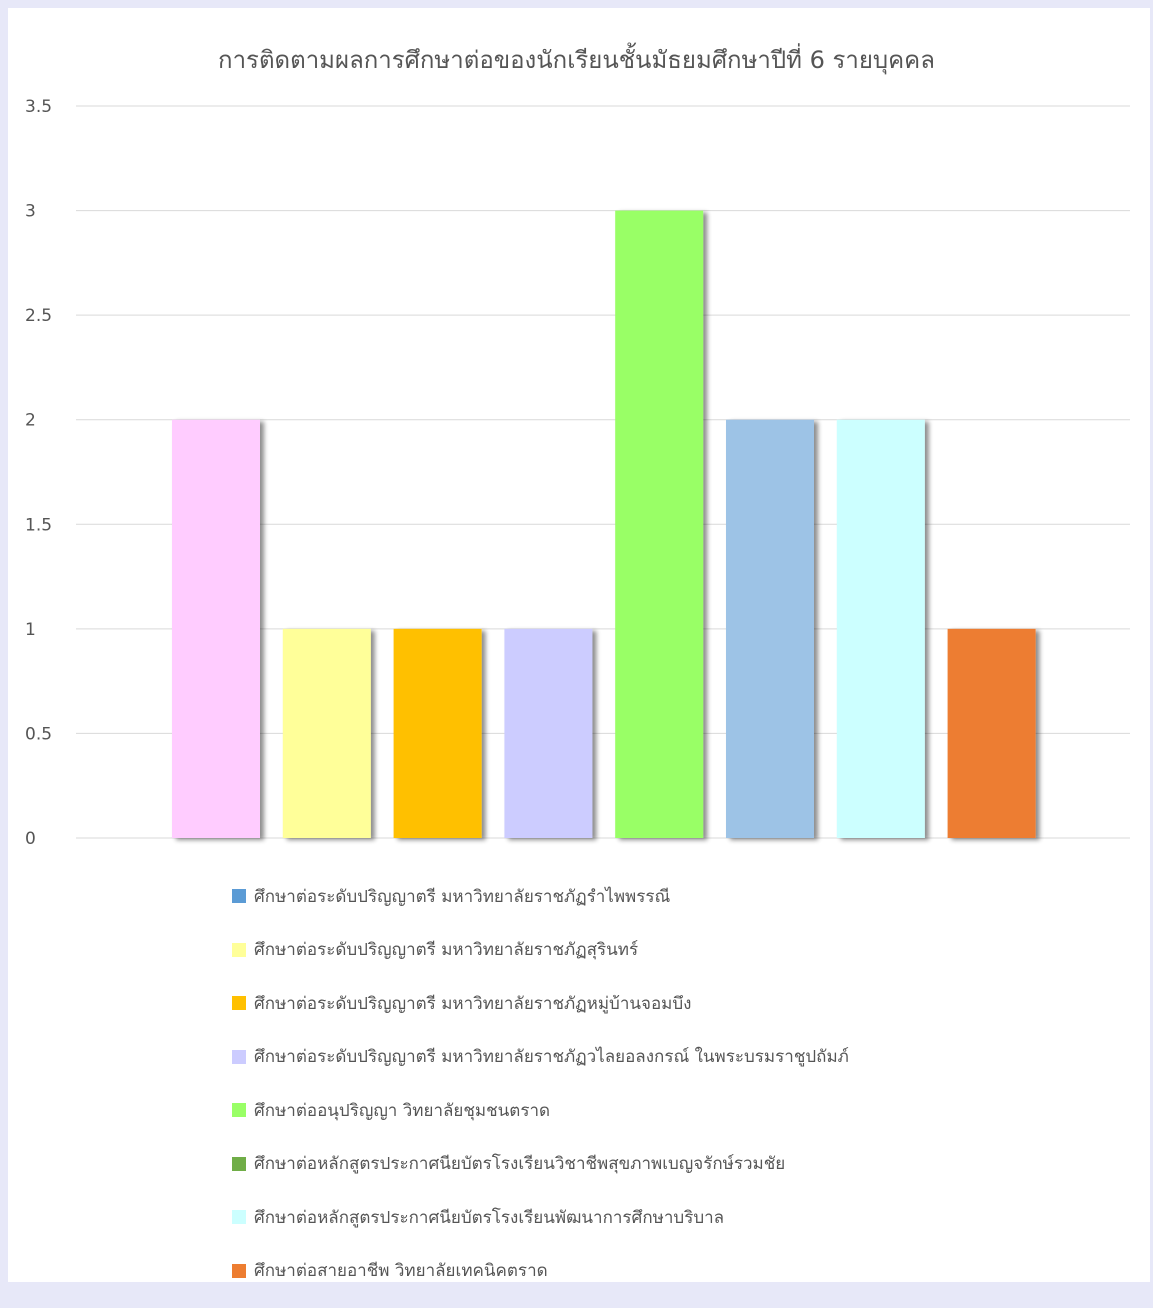 Image resolution: width=1153 pixels, height=1308 pixels. I want to click on y-tick-label: 3.5, so click(38, 107).